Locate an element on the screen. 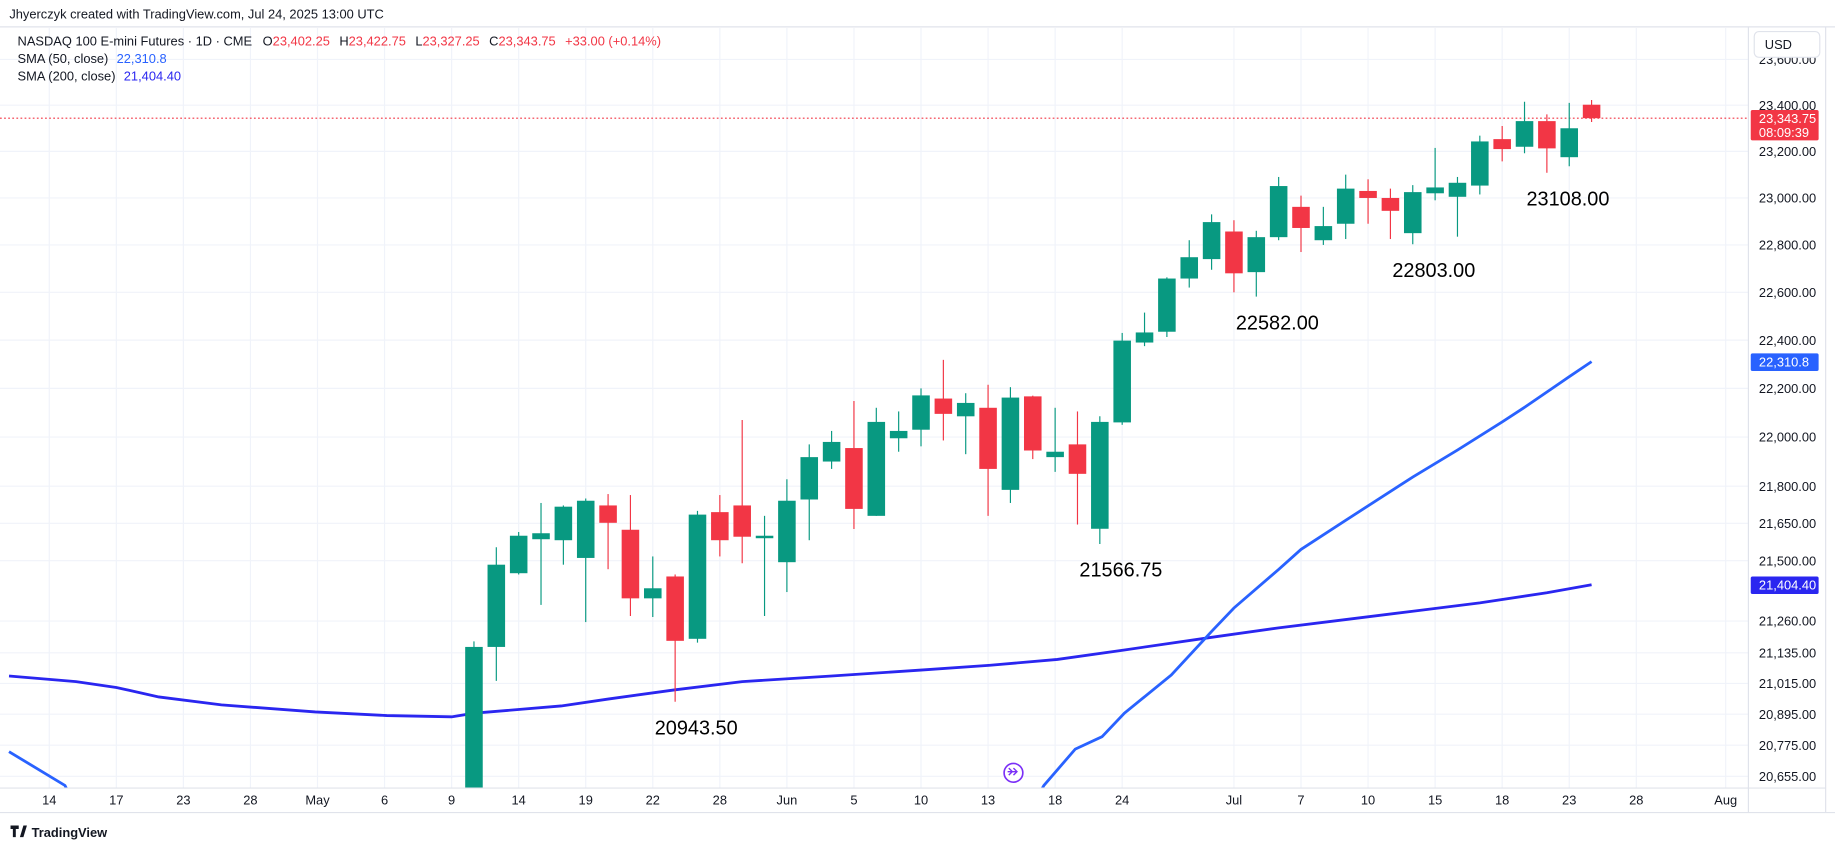 This screenshot has width=1835, height=850. price-tick-label: 21,800.00 is located at coordinates (1787, 486).